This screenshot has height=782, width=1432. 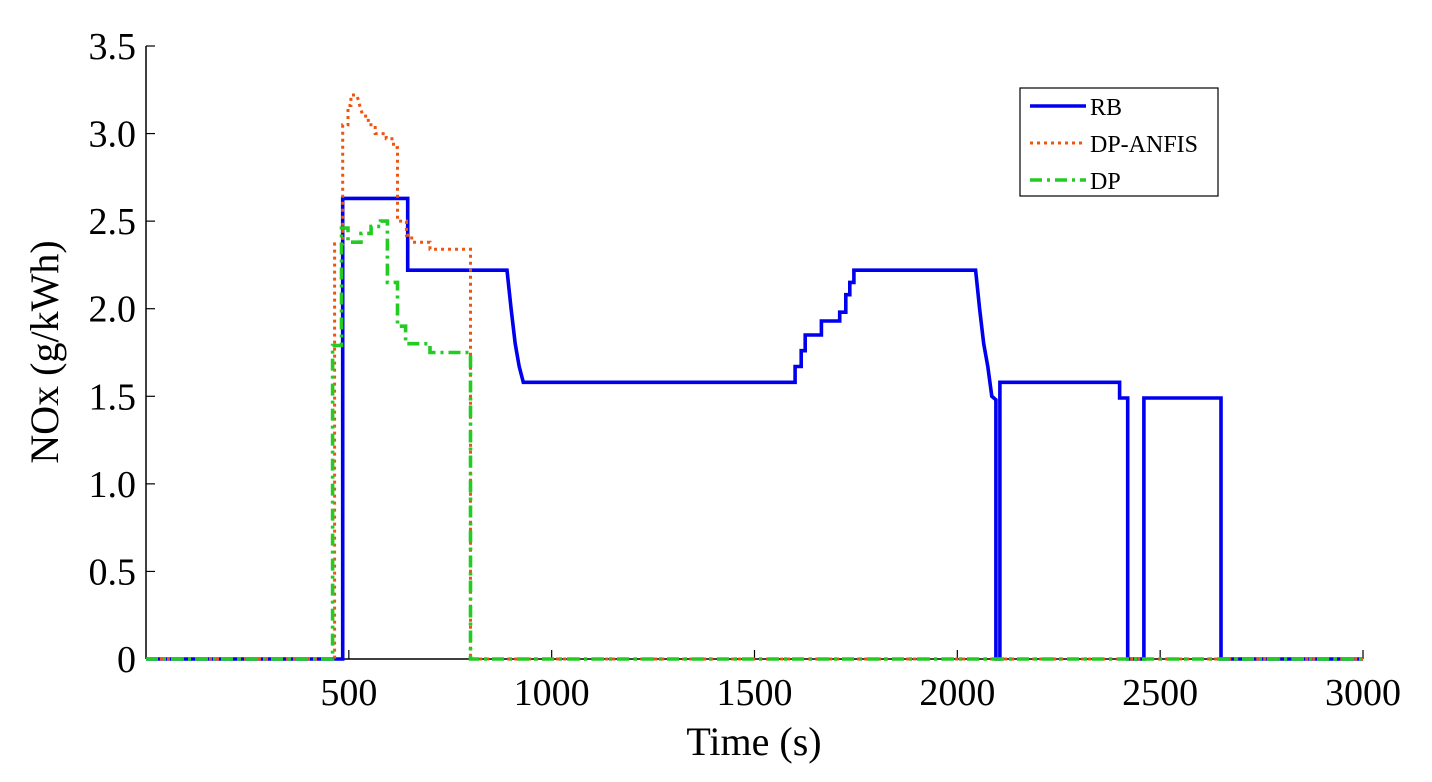 I want to click on legend: RB DP-ANFIS DP, so click(x=1119, y=142).